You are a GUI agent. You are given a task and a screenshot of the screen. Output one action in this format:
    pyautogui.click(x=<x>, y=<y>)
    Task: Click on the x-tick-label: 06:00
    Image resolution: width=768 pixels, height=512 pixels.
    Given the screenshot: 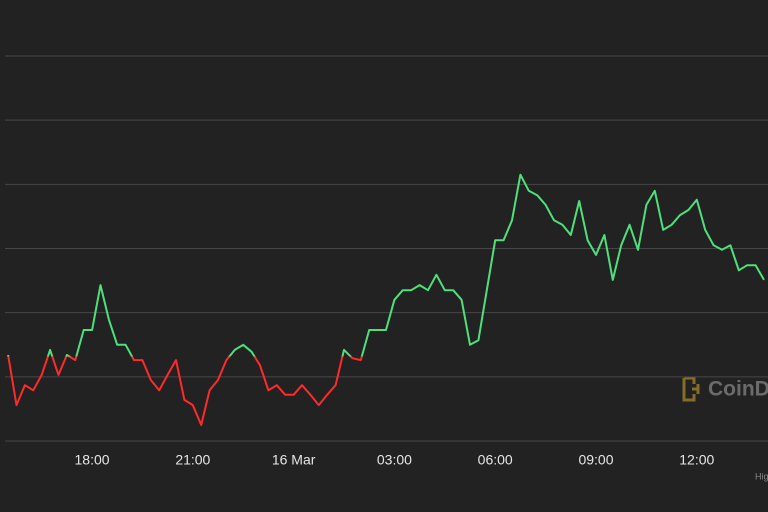 What is the action you would take?
    pyautogui.click(x=495, y=460)
    